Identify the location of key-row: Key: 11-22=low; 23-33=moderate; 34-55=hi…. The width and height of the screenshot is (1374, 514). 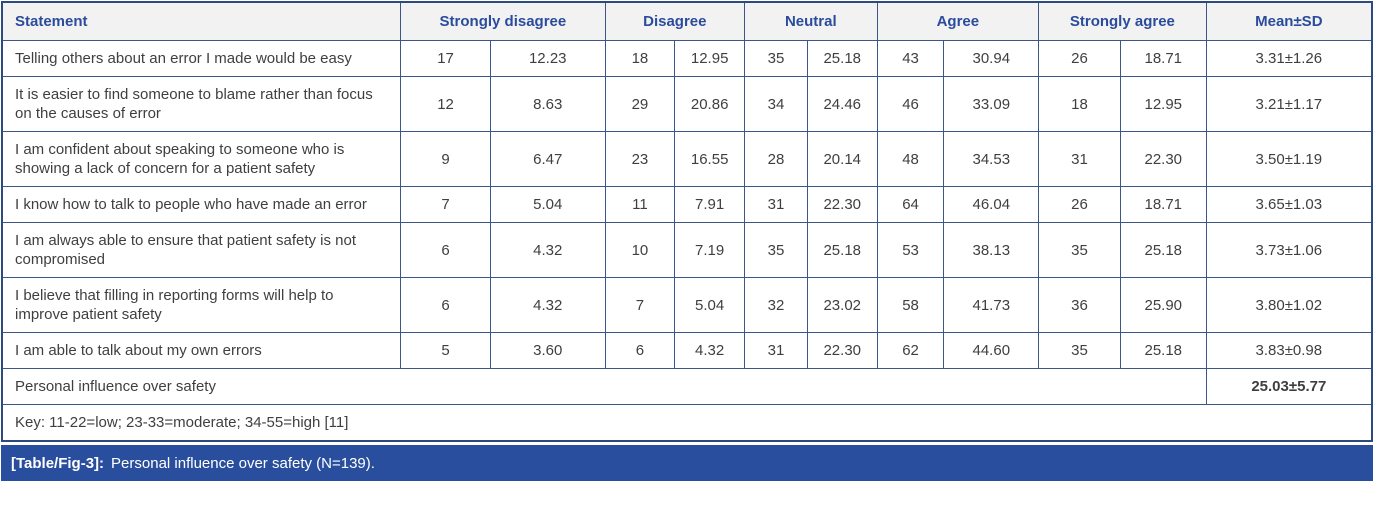
(687, 423).